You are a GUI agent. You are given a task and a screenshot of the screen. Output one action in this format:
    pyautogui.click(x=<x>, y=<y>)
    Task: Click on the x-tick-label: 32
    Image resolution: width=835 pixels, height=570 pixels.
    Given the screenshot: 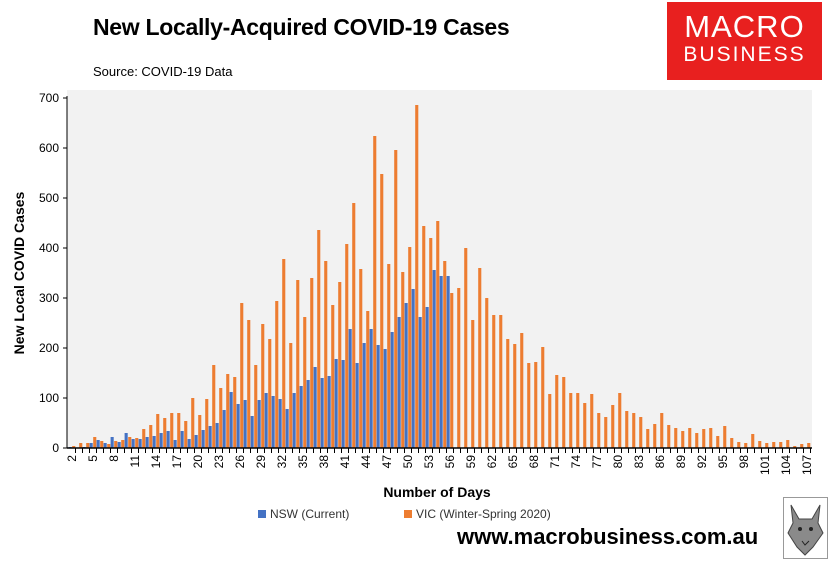 What is the action you would take?
    pyautogui.click(x=282, y=462)
    